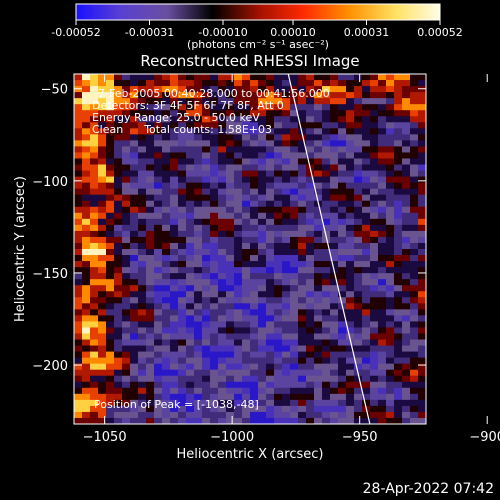 The width and height of the screenshot is (500, 500). What do you see at coordinates (484, 437) in the screenshot?
I see `x-tick-label: −900` at bounding box center [484, 437].